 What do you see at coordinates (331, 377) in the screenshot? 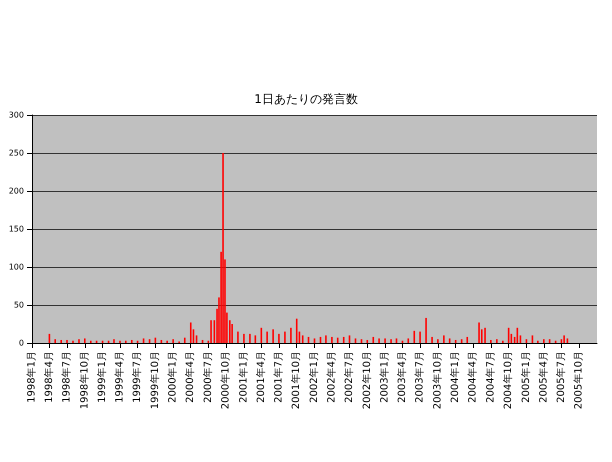
I see `x-tick-label: 2002年4月` at bounding box center [331, 377].